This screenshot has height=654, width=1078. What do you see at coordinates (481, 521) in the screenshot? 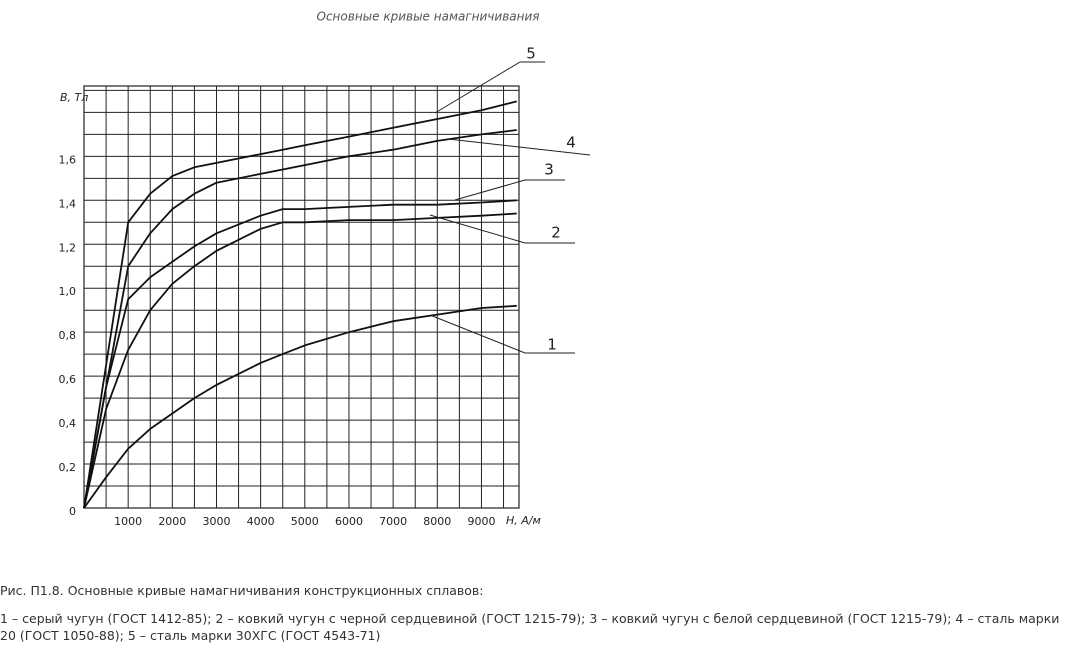
I see `x-tick-label: 9000` at bounding box center [481, 521].